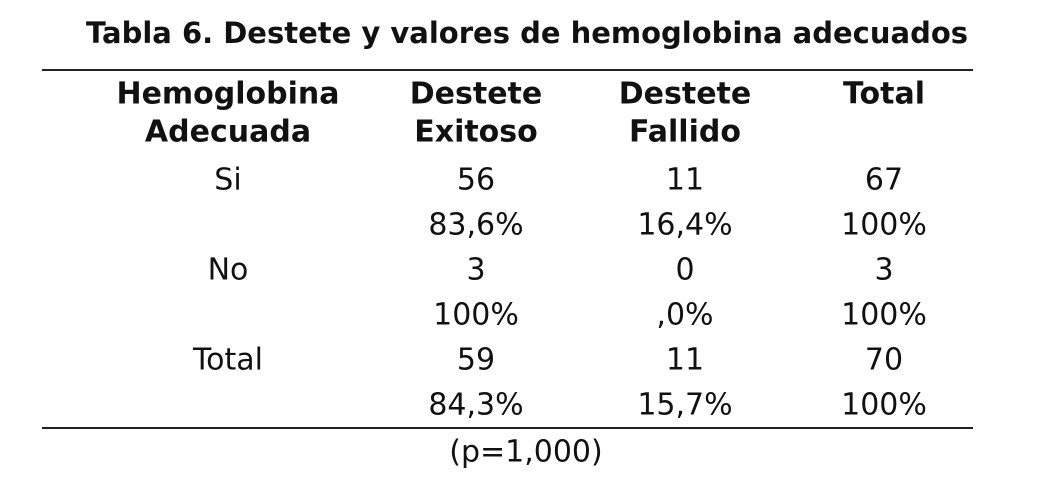 The image size is (1061, 480). What do you see at coordinates (475, 225) in the screenshot?
I see `percent-cell: 83,6%` at bounding box center [475, 225].